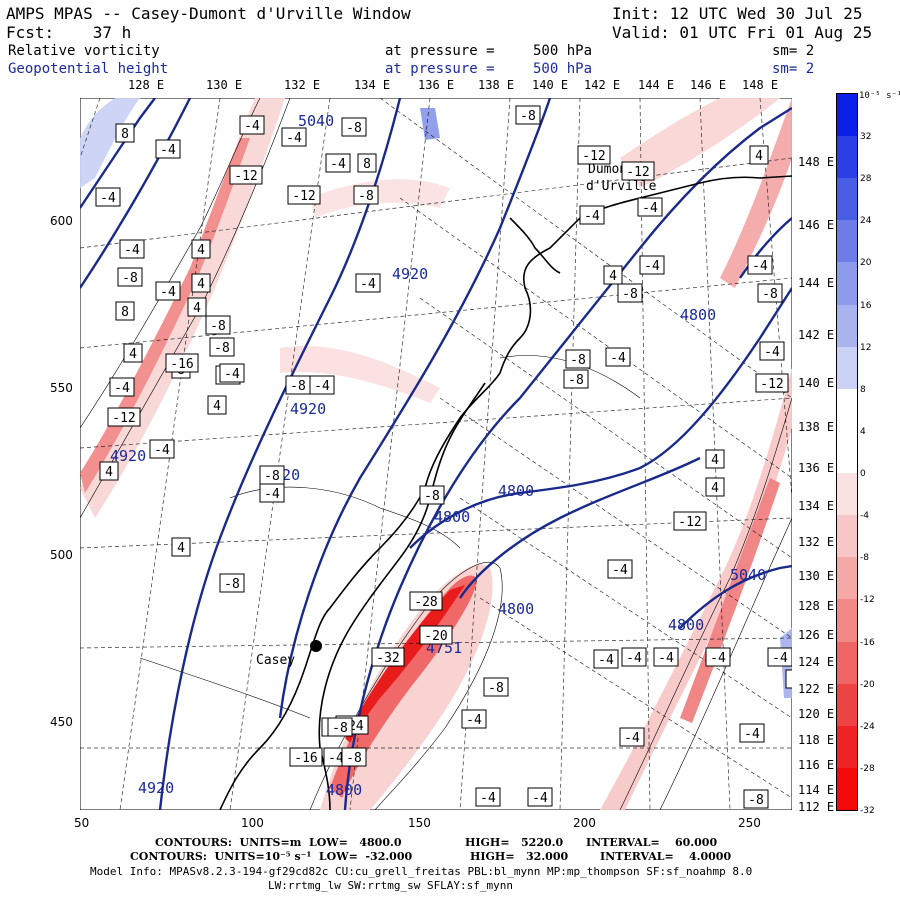 This screenshot has width=900, height=900. What do you see at coordinates (563, 51) in the screenshot?
I see `field-1-pressure-value: 500 hPa` at bounding box center [563, 51].